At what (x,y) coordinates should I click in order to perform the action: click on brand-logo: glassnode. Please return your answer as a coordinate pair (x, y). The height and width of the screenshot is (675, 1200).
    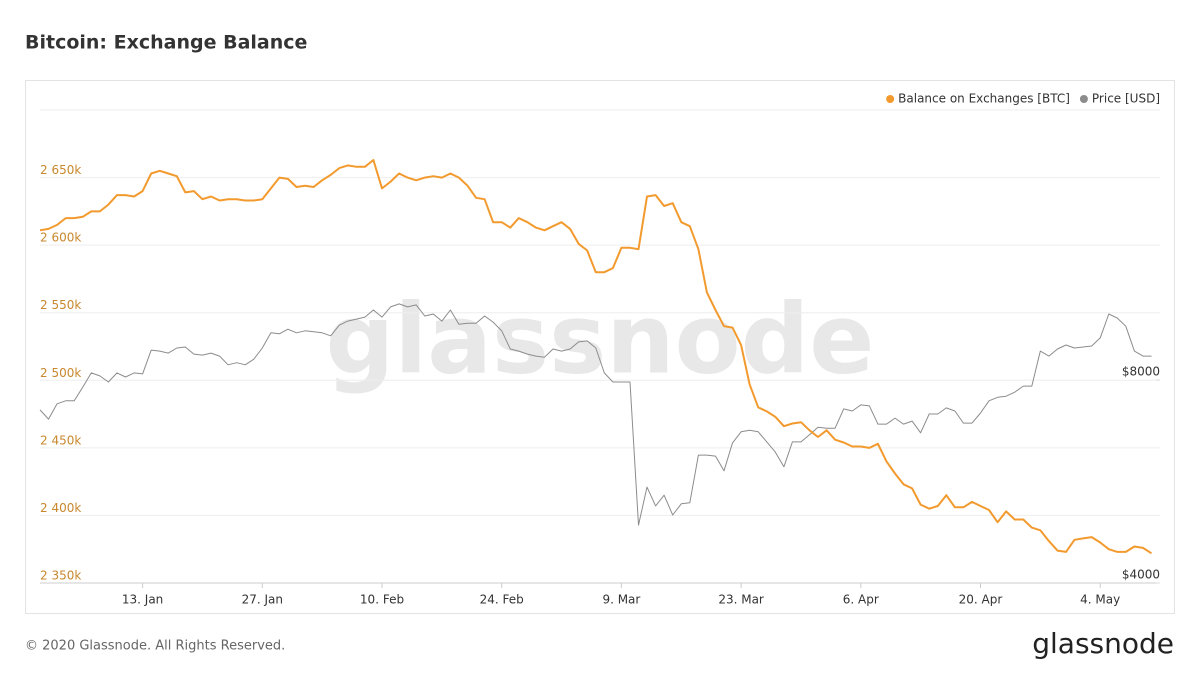
    Looking at the image, I should click on (1103, 643).